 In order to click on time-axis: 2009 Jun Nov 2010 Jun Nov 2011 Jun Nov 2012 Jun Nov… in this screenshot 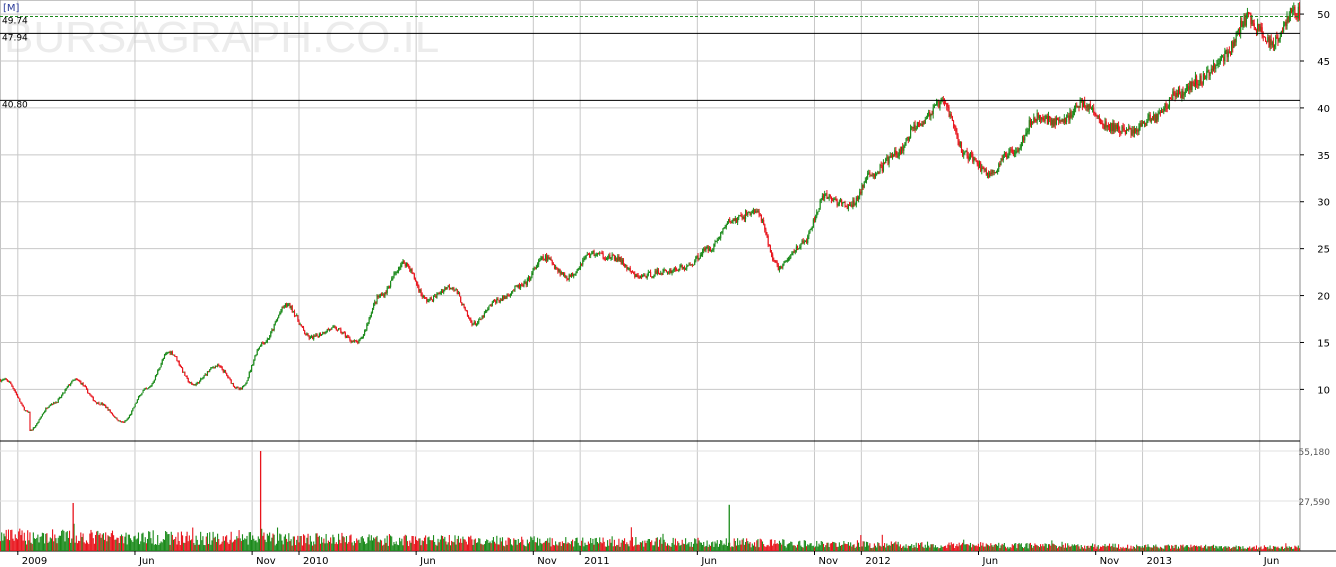, I will do `click(648, 559)`.